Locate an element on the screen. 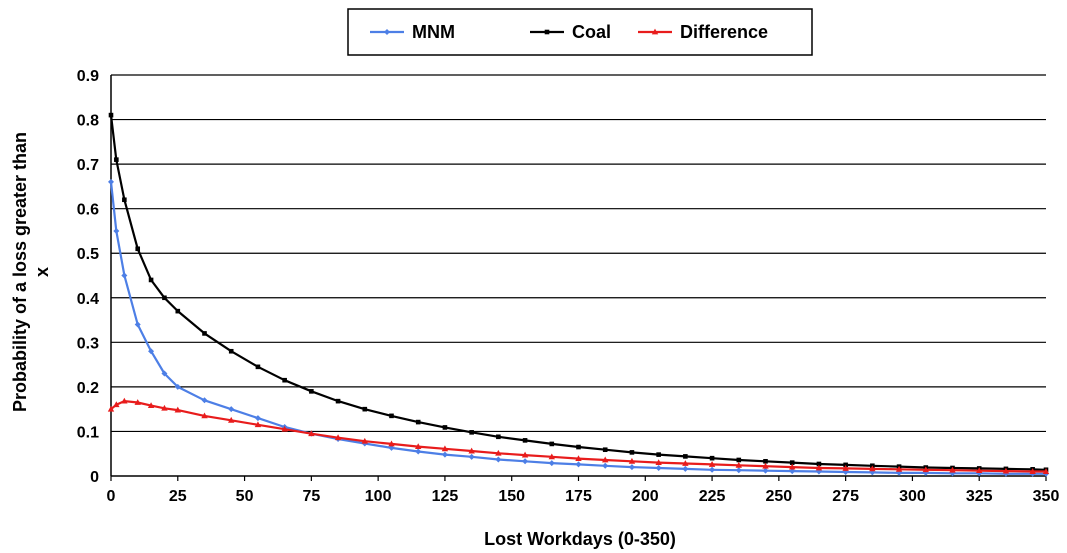 The width and height of the screenshot is (1067, 553). legend-marker-mnm is located at coordinates (387, 32).